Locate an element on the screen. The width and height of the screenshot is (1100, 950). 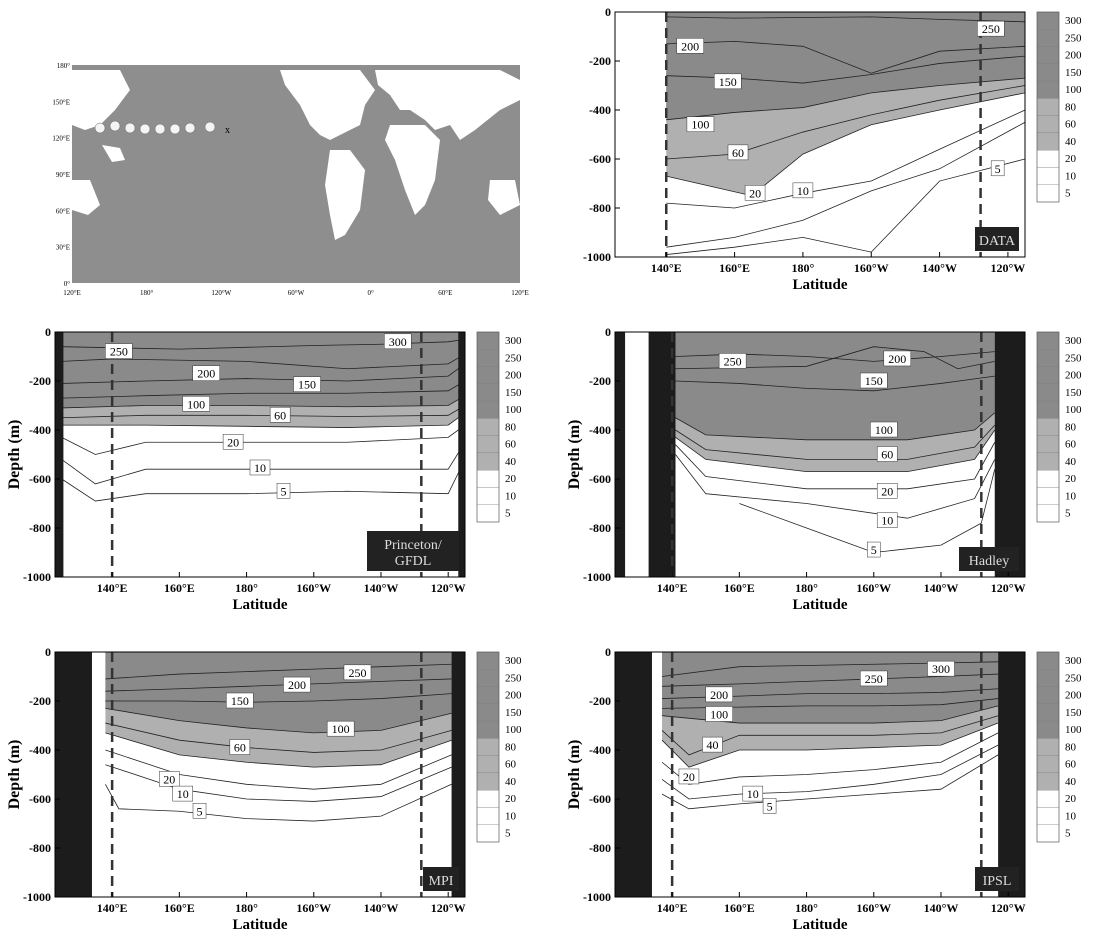
map-lat-label: 150°E is located at coordinates (61, 102).